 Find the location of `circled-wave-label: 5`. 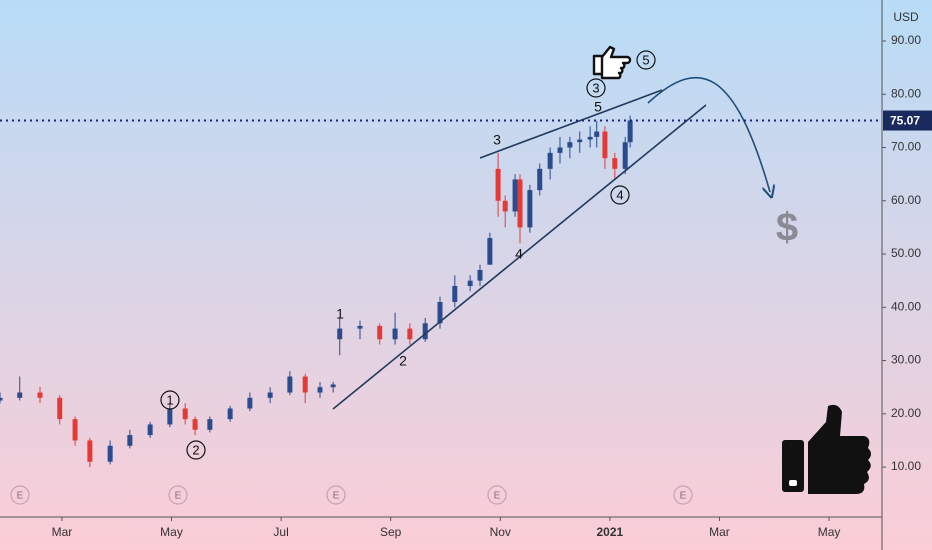

circled-wave-label: 5 is located at coordinates (645, 59).